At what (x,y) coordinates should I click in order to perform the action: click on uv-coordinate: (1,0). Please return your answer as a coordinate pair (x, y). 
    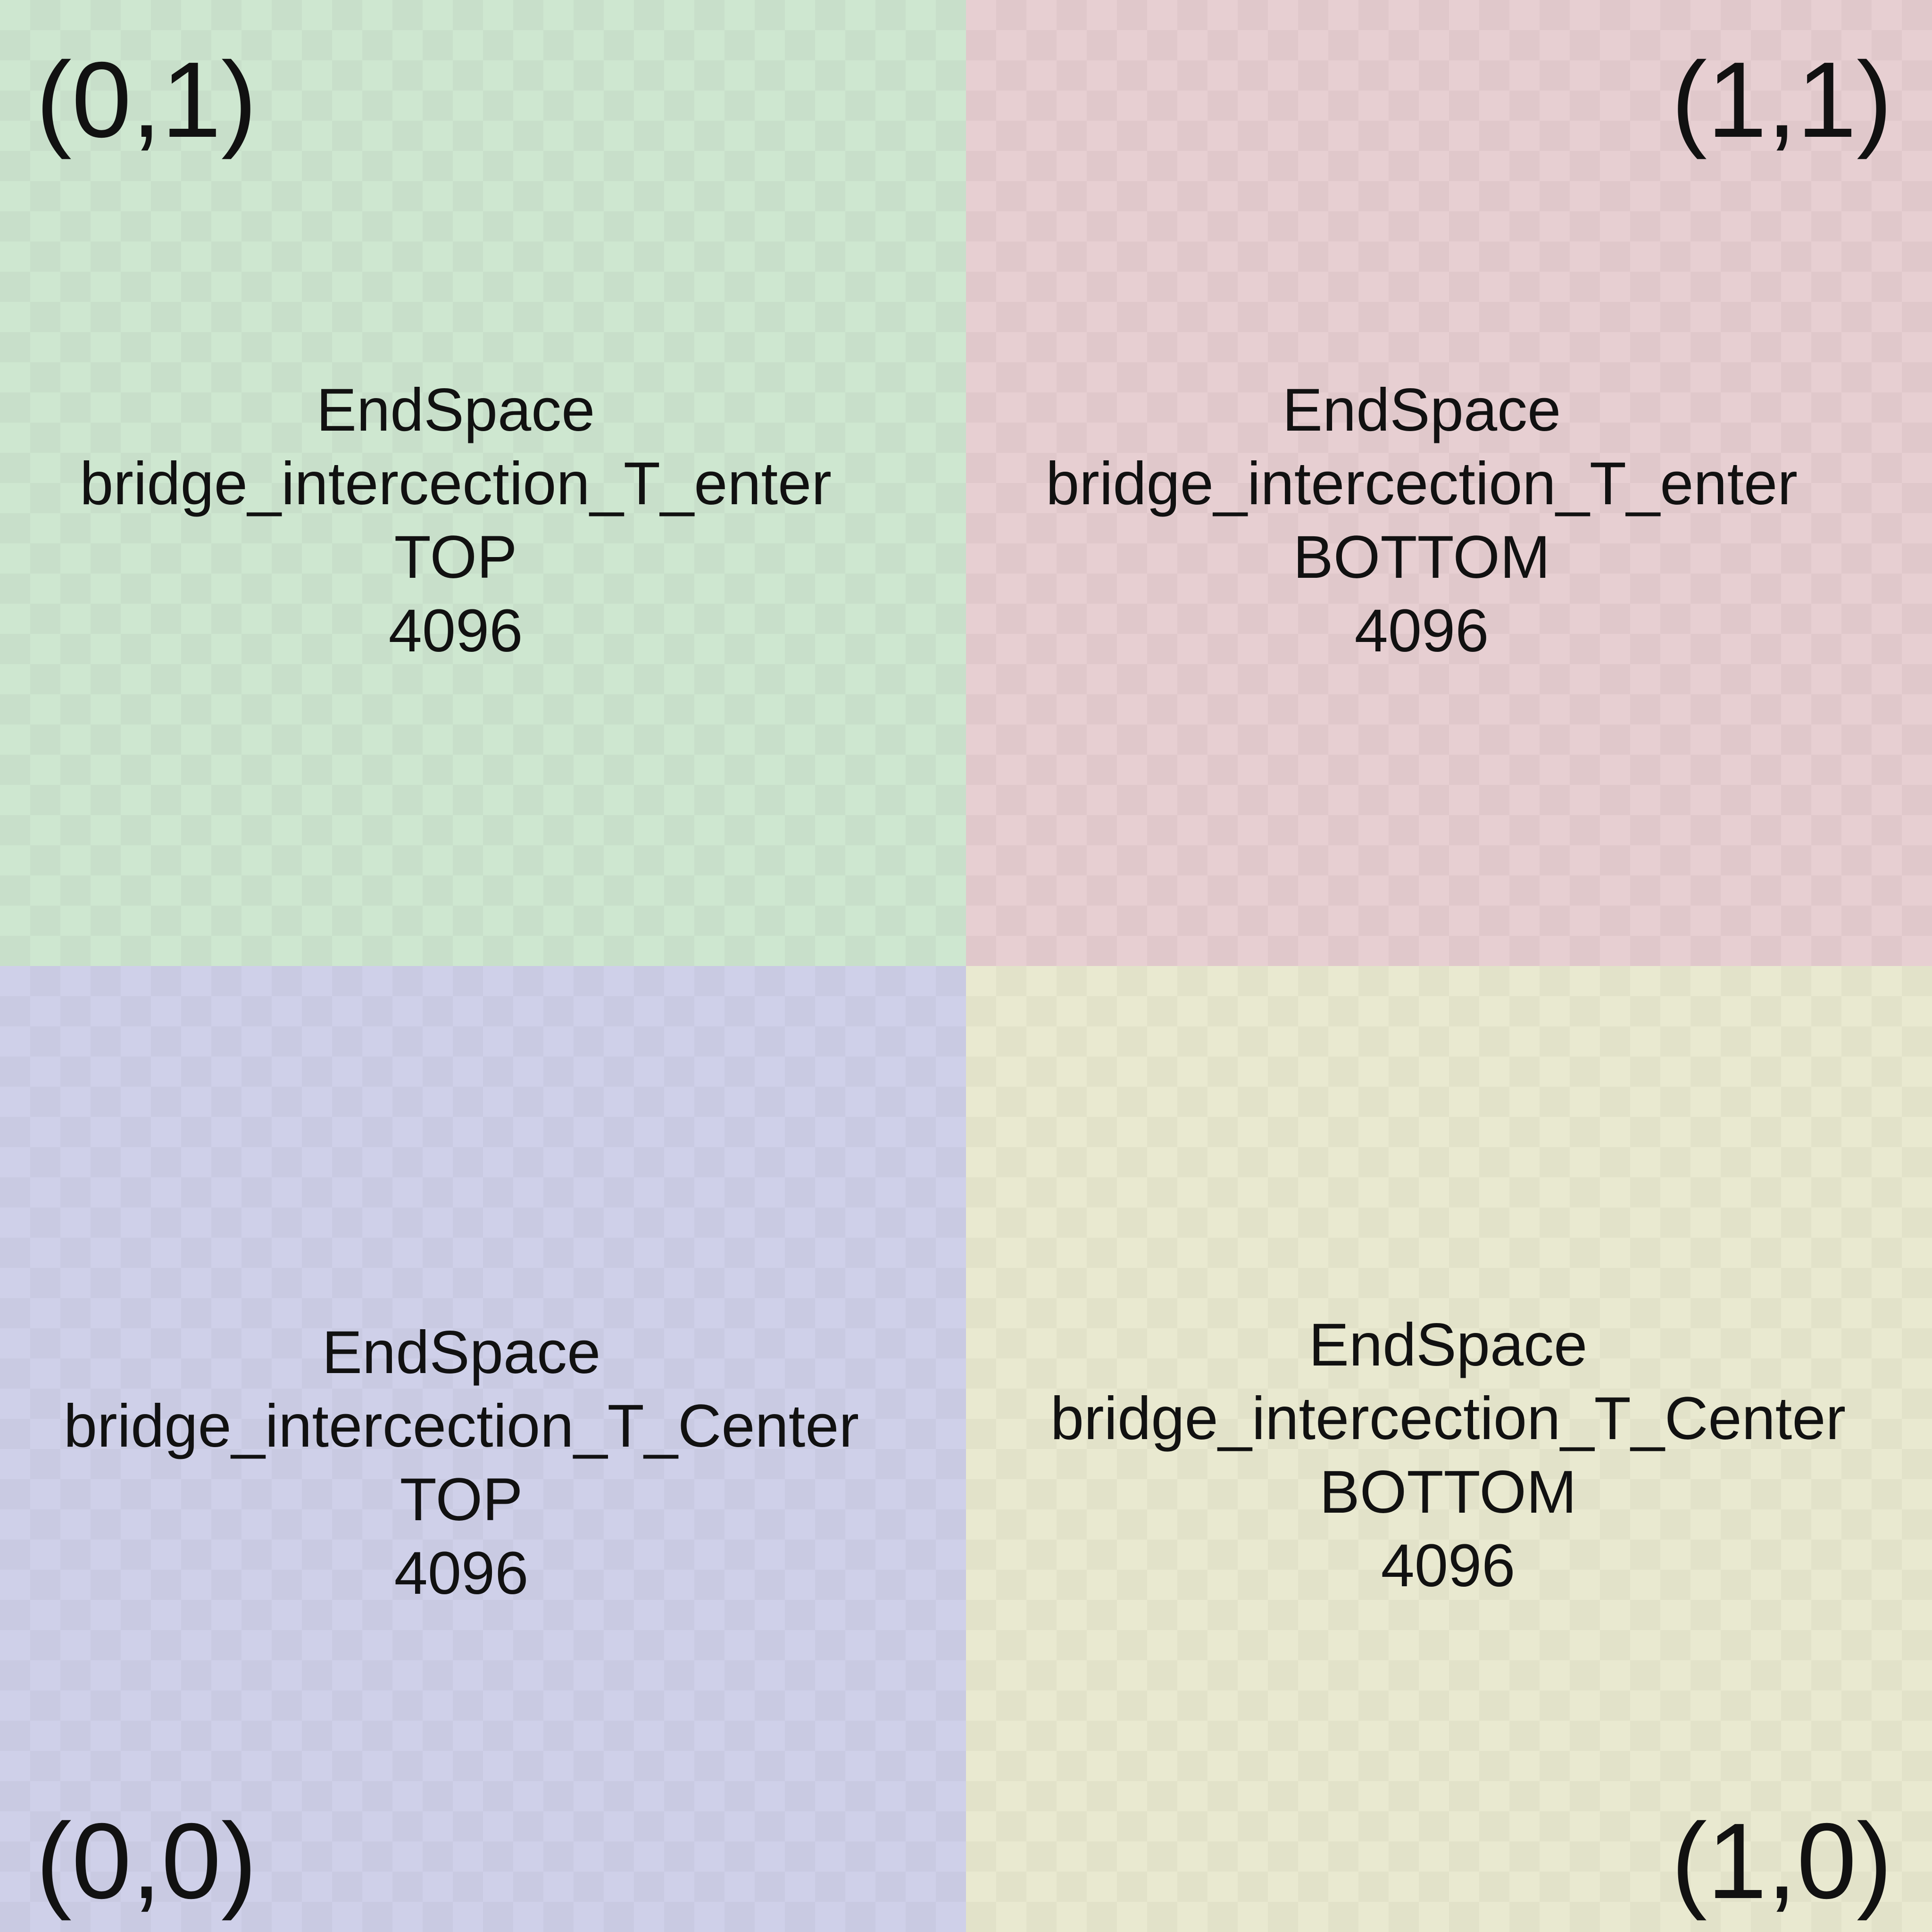
    Looking at the image, I should click on (1782, 1861).